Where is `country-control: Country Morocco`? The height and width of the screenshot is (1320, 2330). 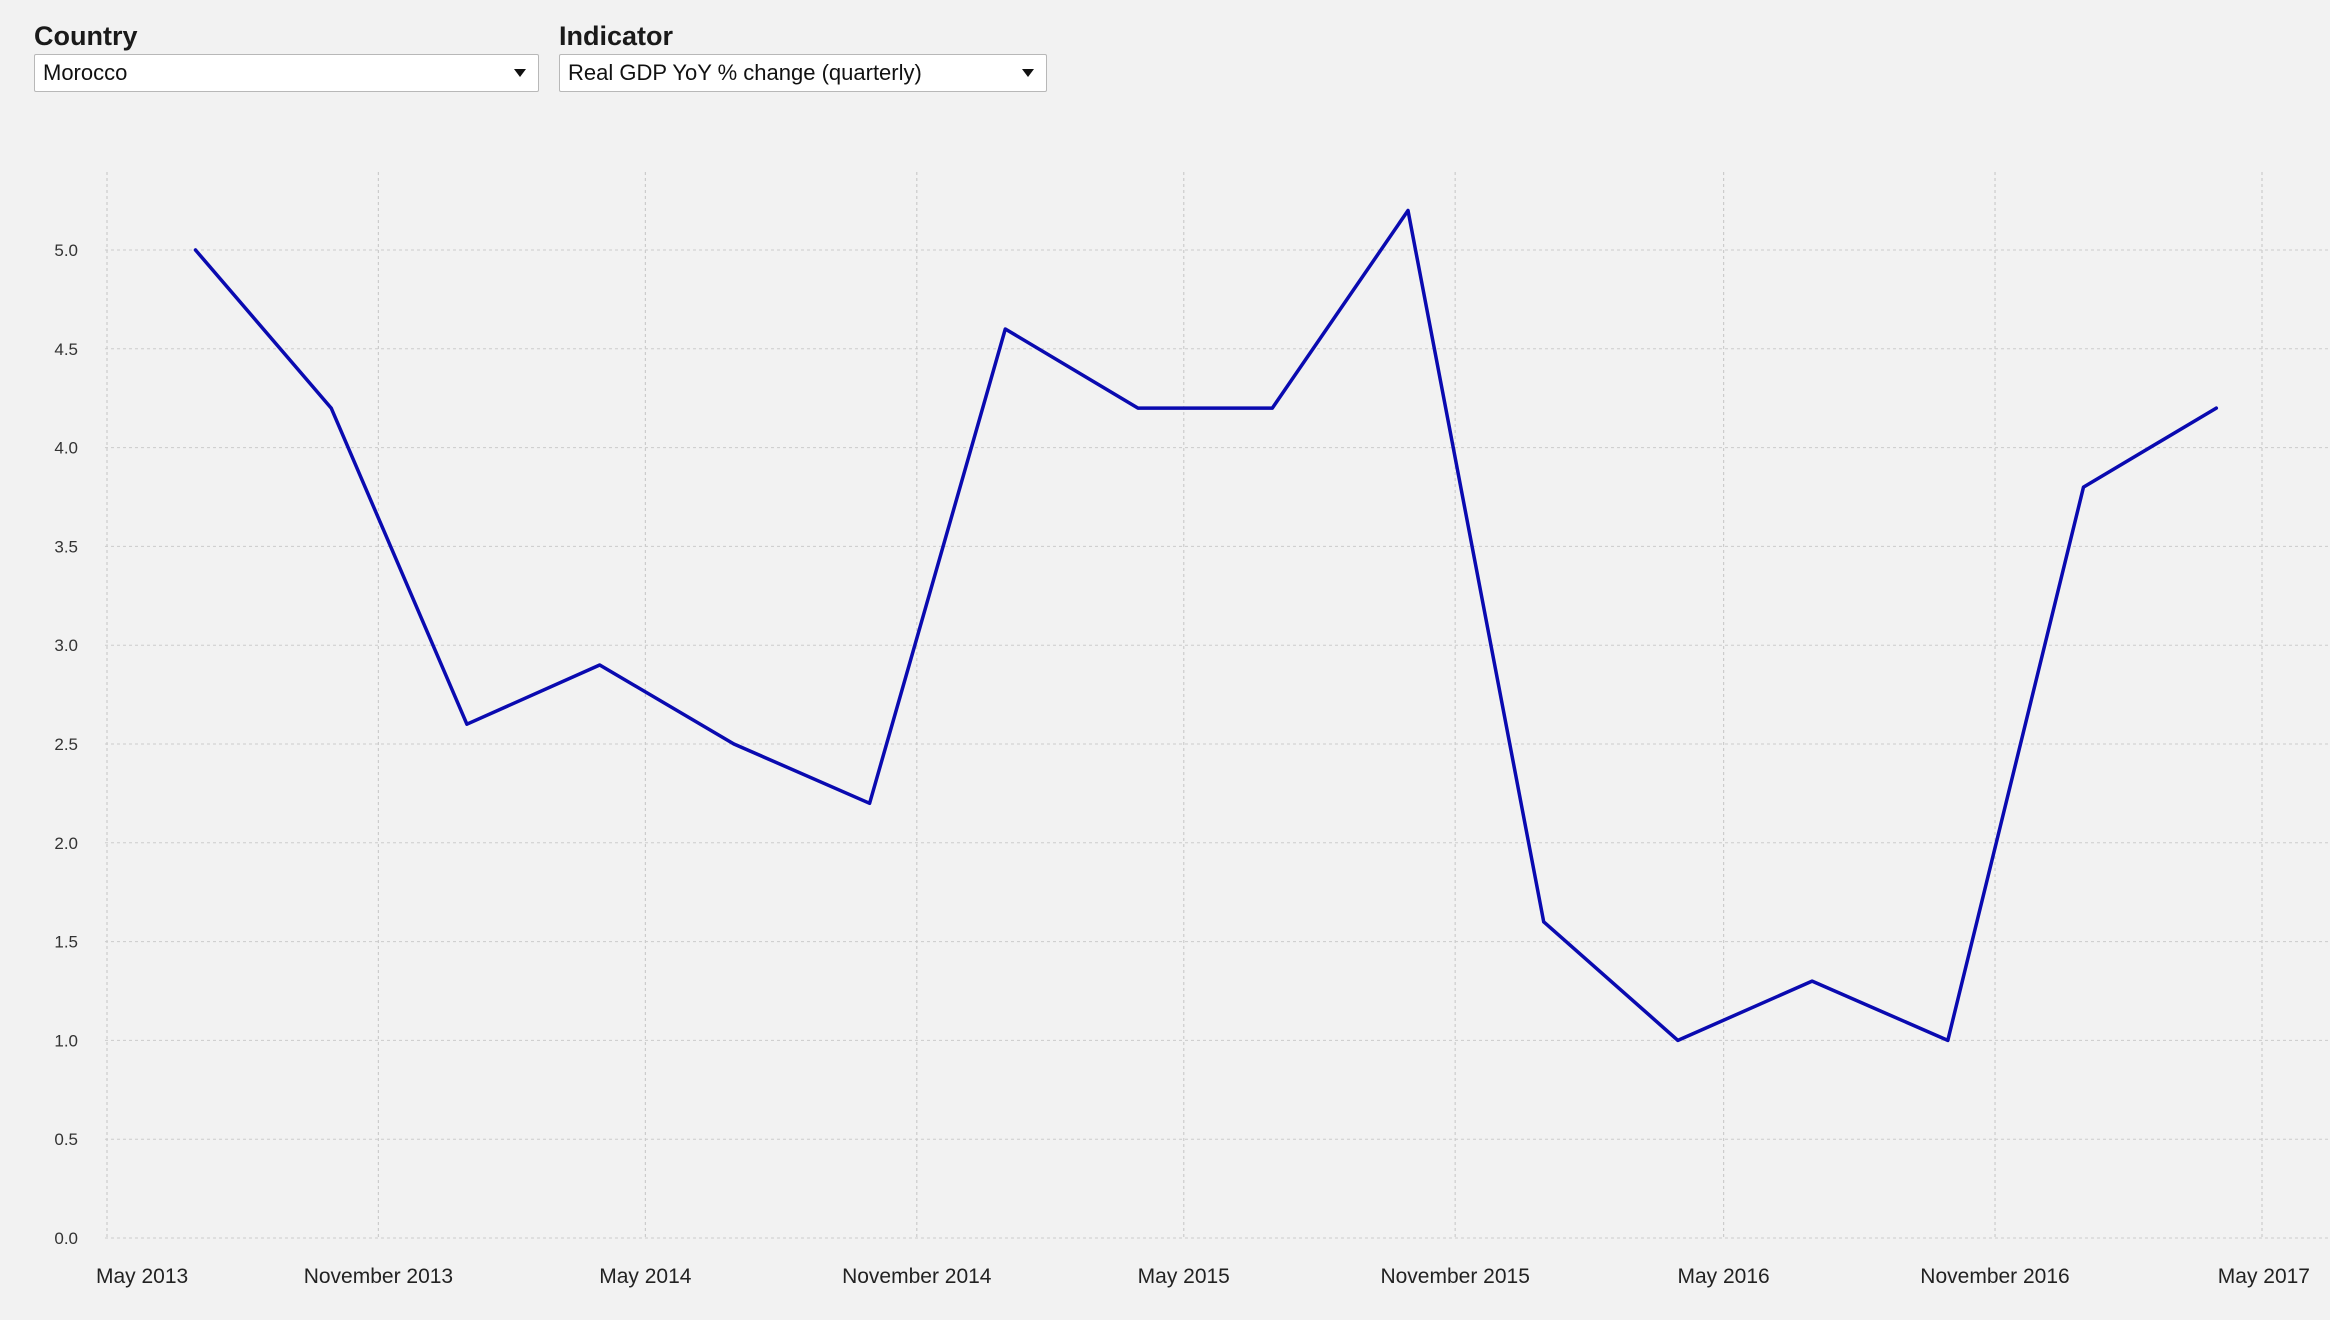 country-control: Country Morocco is located at coordinates (286, 56).